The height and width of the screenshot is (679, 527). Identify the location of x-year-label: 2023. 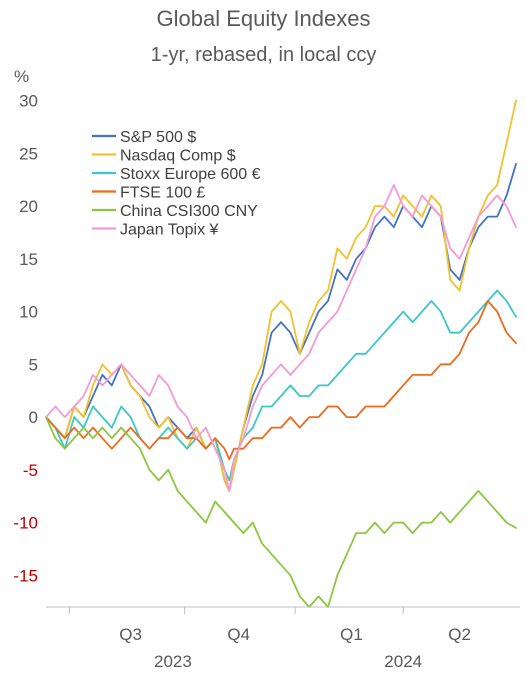
(173, 661).